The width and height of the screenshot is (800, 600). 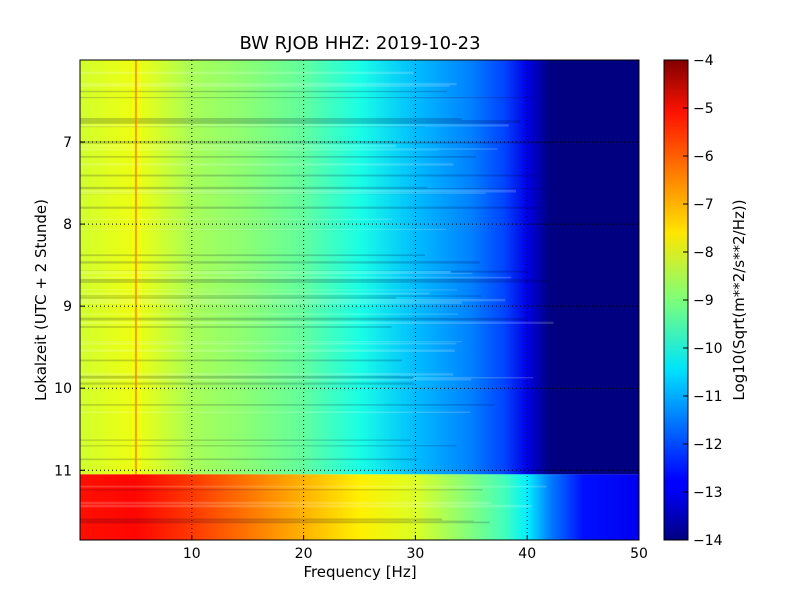 I want to click on colorbar-tick-label: −6, so click(x=703, y=157).